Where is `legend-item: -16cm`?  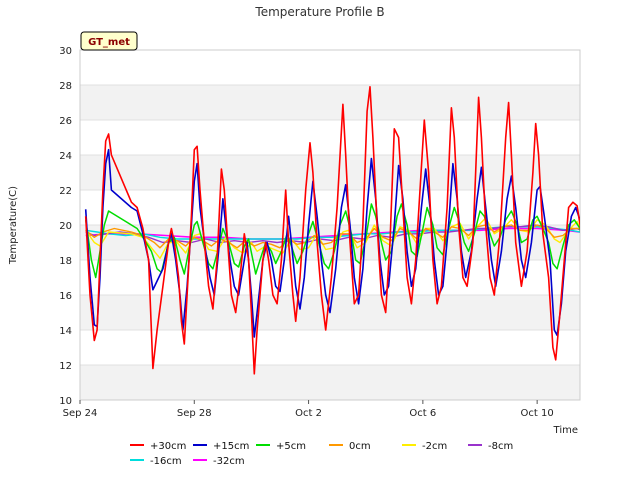 legend-item: -16cm is located at coordinates (156, 461).